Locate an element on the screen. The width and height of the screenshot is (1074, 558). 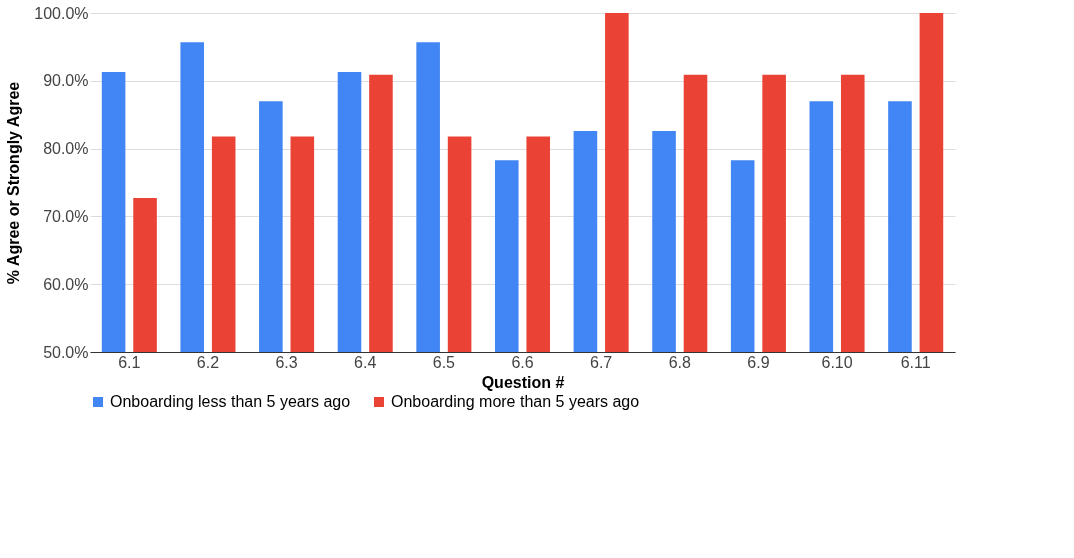
y-tick-label: 60.0% is located at coordinates (66, 284).